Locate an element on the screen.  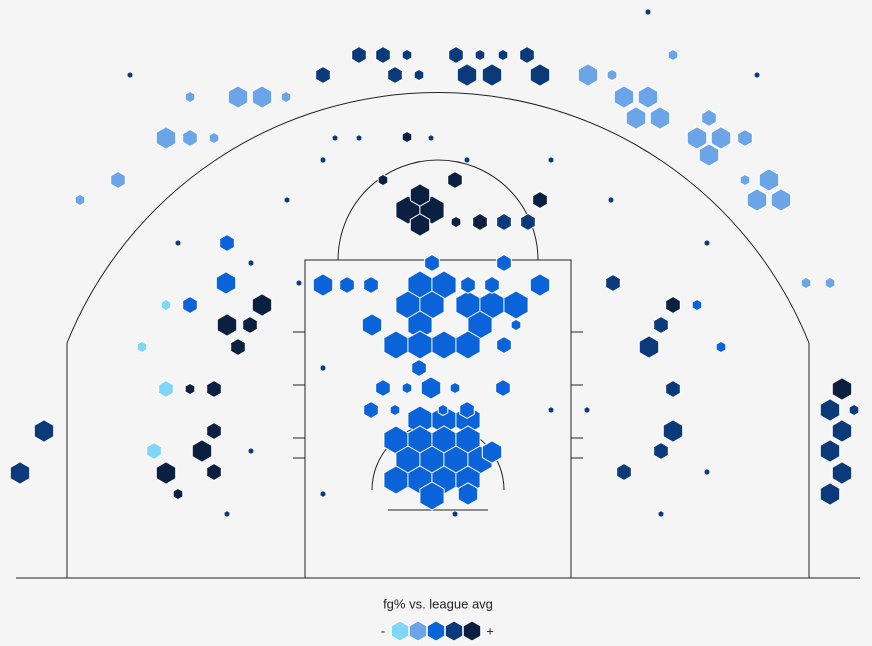
legend-title: fg% vs. league avg is located at coordinates (438, 603).